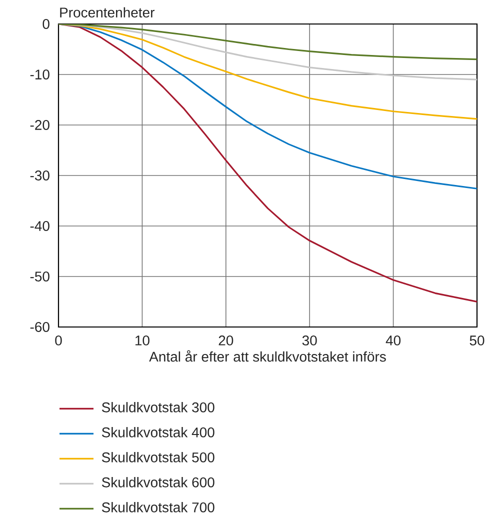 This screenshot has width=497, height=520. What do you see at coordinates (58, 341) in the screenshot?
I see `x-tick-label: 0` at bounding box center [58, 341].